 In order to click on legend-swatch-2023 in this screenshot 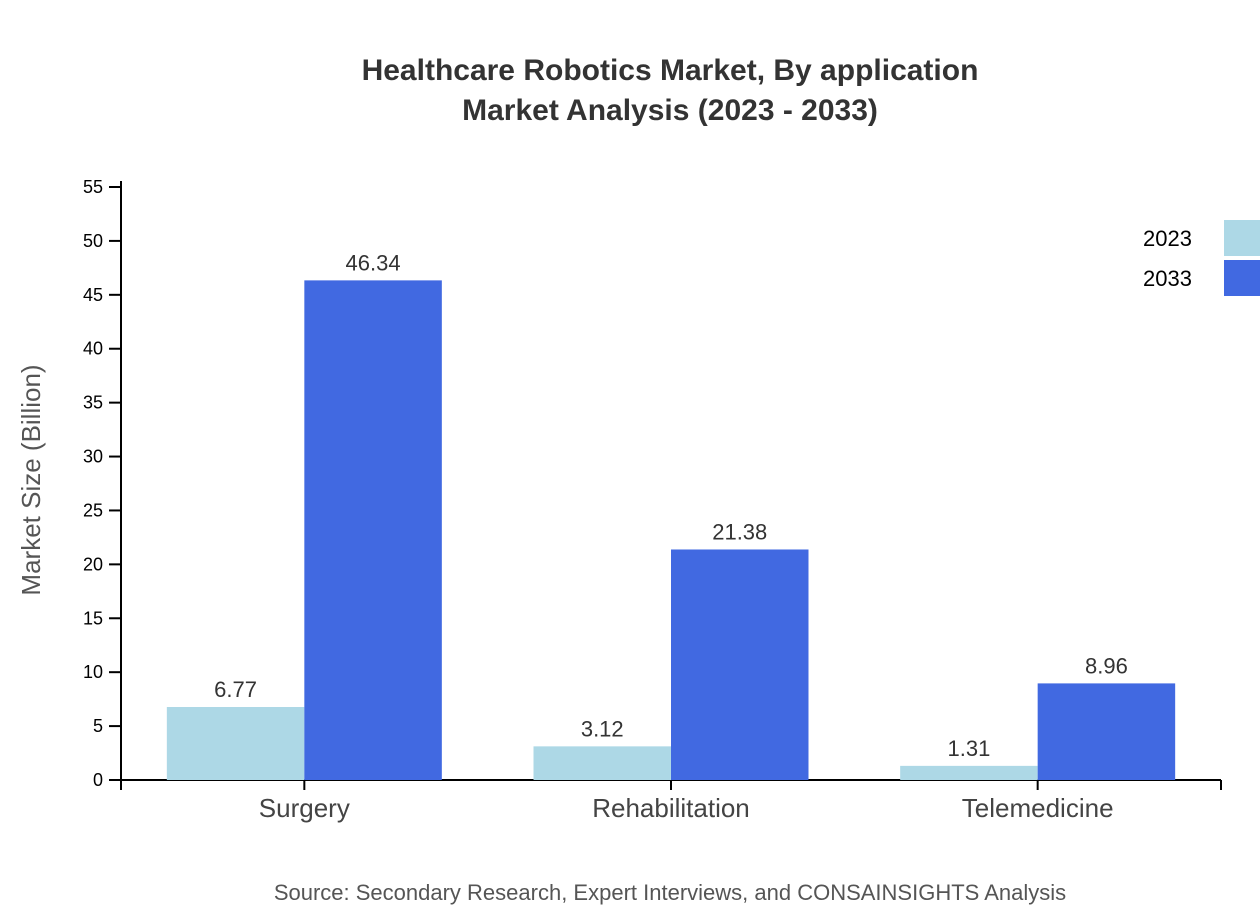, I will do `click(1242, 238)`.